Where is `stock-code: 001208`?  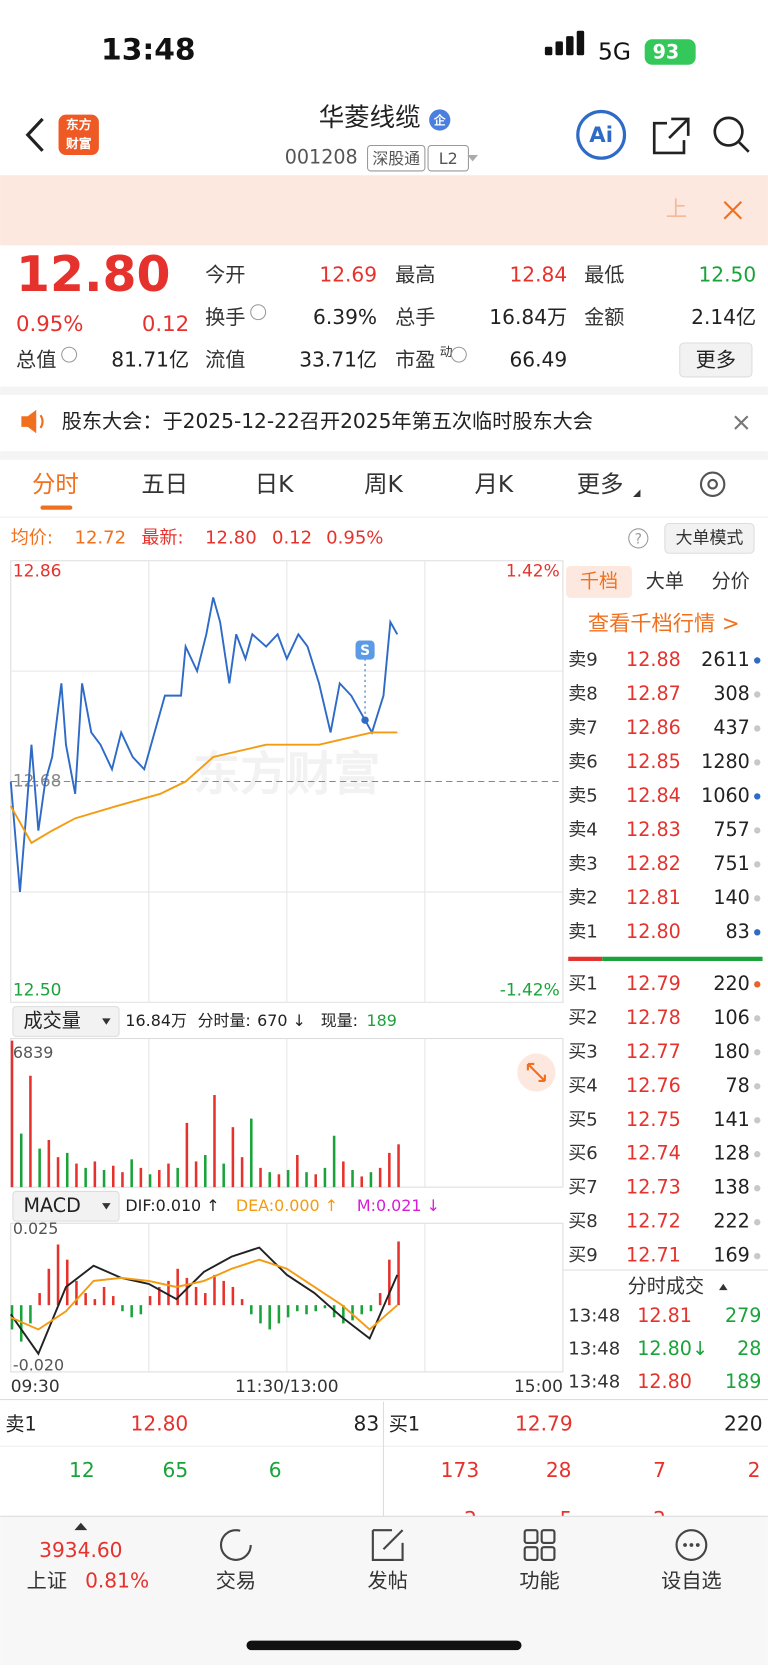 stock-code: 001208 is located at coordinates (321, 157).